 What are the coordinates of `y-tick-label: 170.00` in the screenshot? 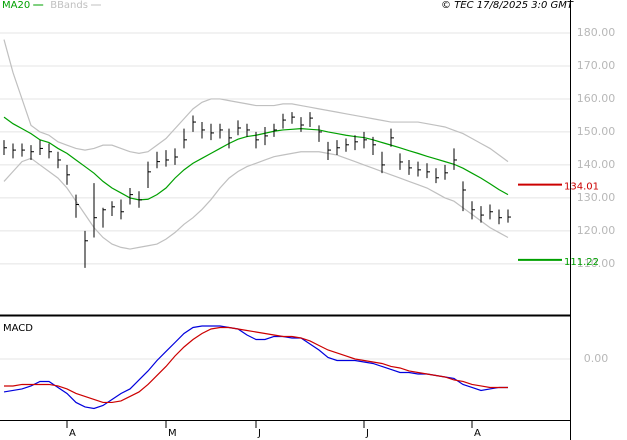 It's located at (596, 65).